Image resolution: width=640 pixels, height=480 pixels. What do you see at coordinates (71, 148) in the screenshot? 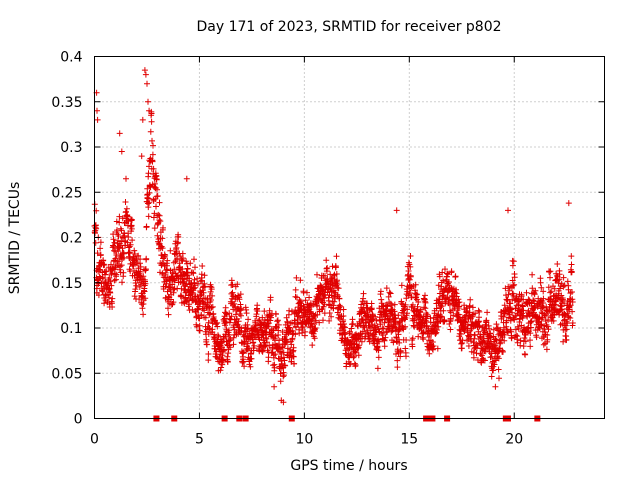
I see `y-tick-label: 0.3` at bounding box center [71, 148].